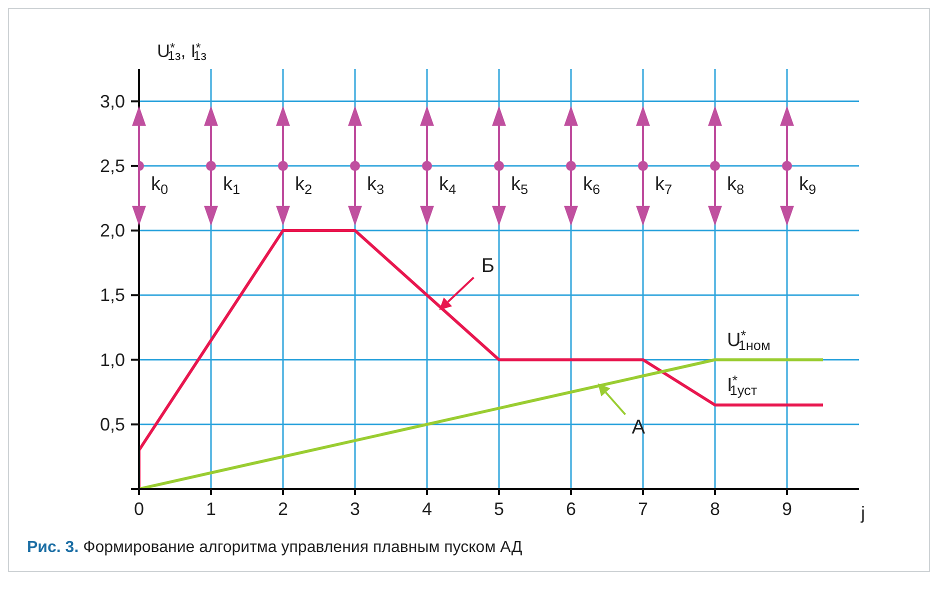  What do you see at coordinates (112, 101) in the screenshot?
I see `y-tick-label: 3,0` at bounding box center [112, 101].